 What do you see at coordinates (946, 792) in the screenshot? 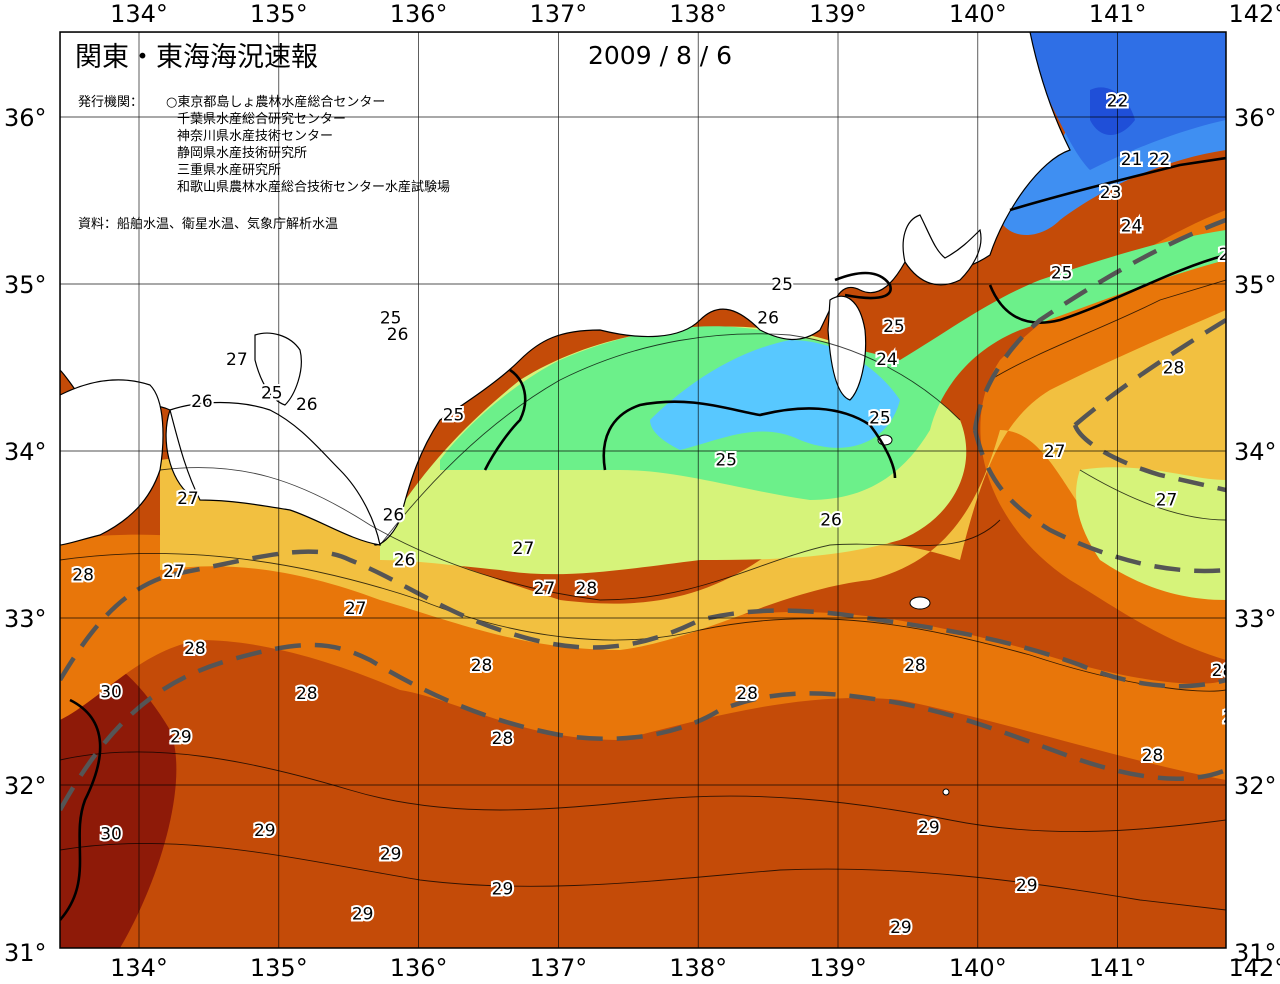
I see `land-islet-c` at bounding box center [946, 792].